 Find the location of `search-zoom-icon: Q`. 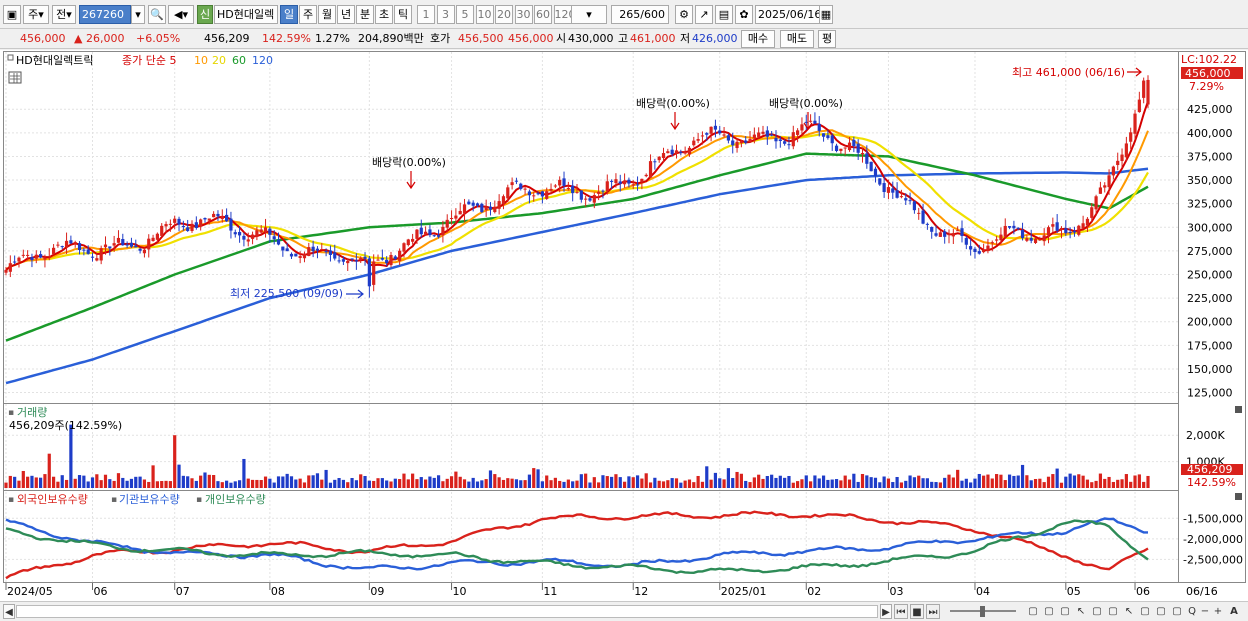

search-zoom-icon: Q is located at coordinates (1192, 611).